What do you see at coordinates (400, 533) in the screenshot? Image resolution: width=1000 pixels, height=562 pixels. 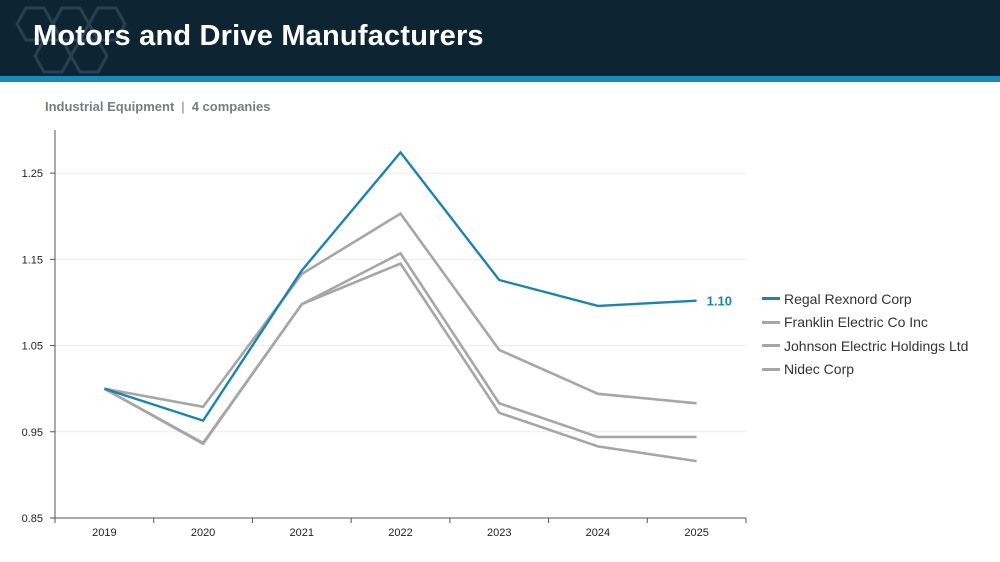 I see `x-tick-label: 2022` at bounding box center [400, 533].